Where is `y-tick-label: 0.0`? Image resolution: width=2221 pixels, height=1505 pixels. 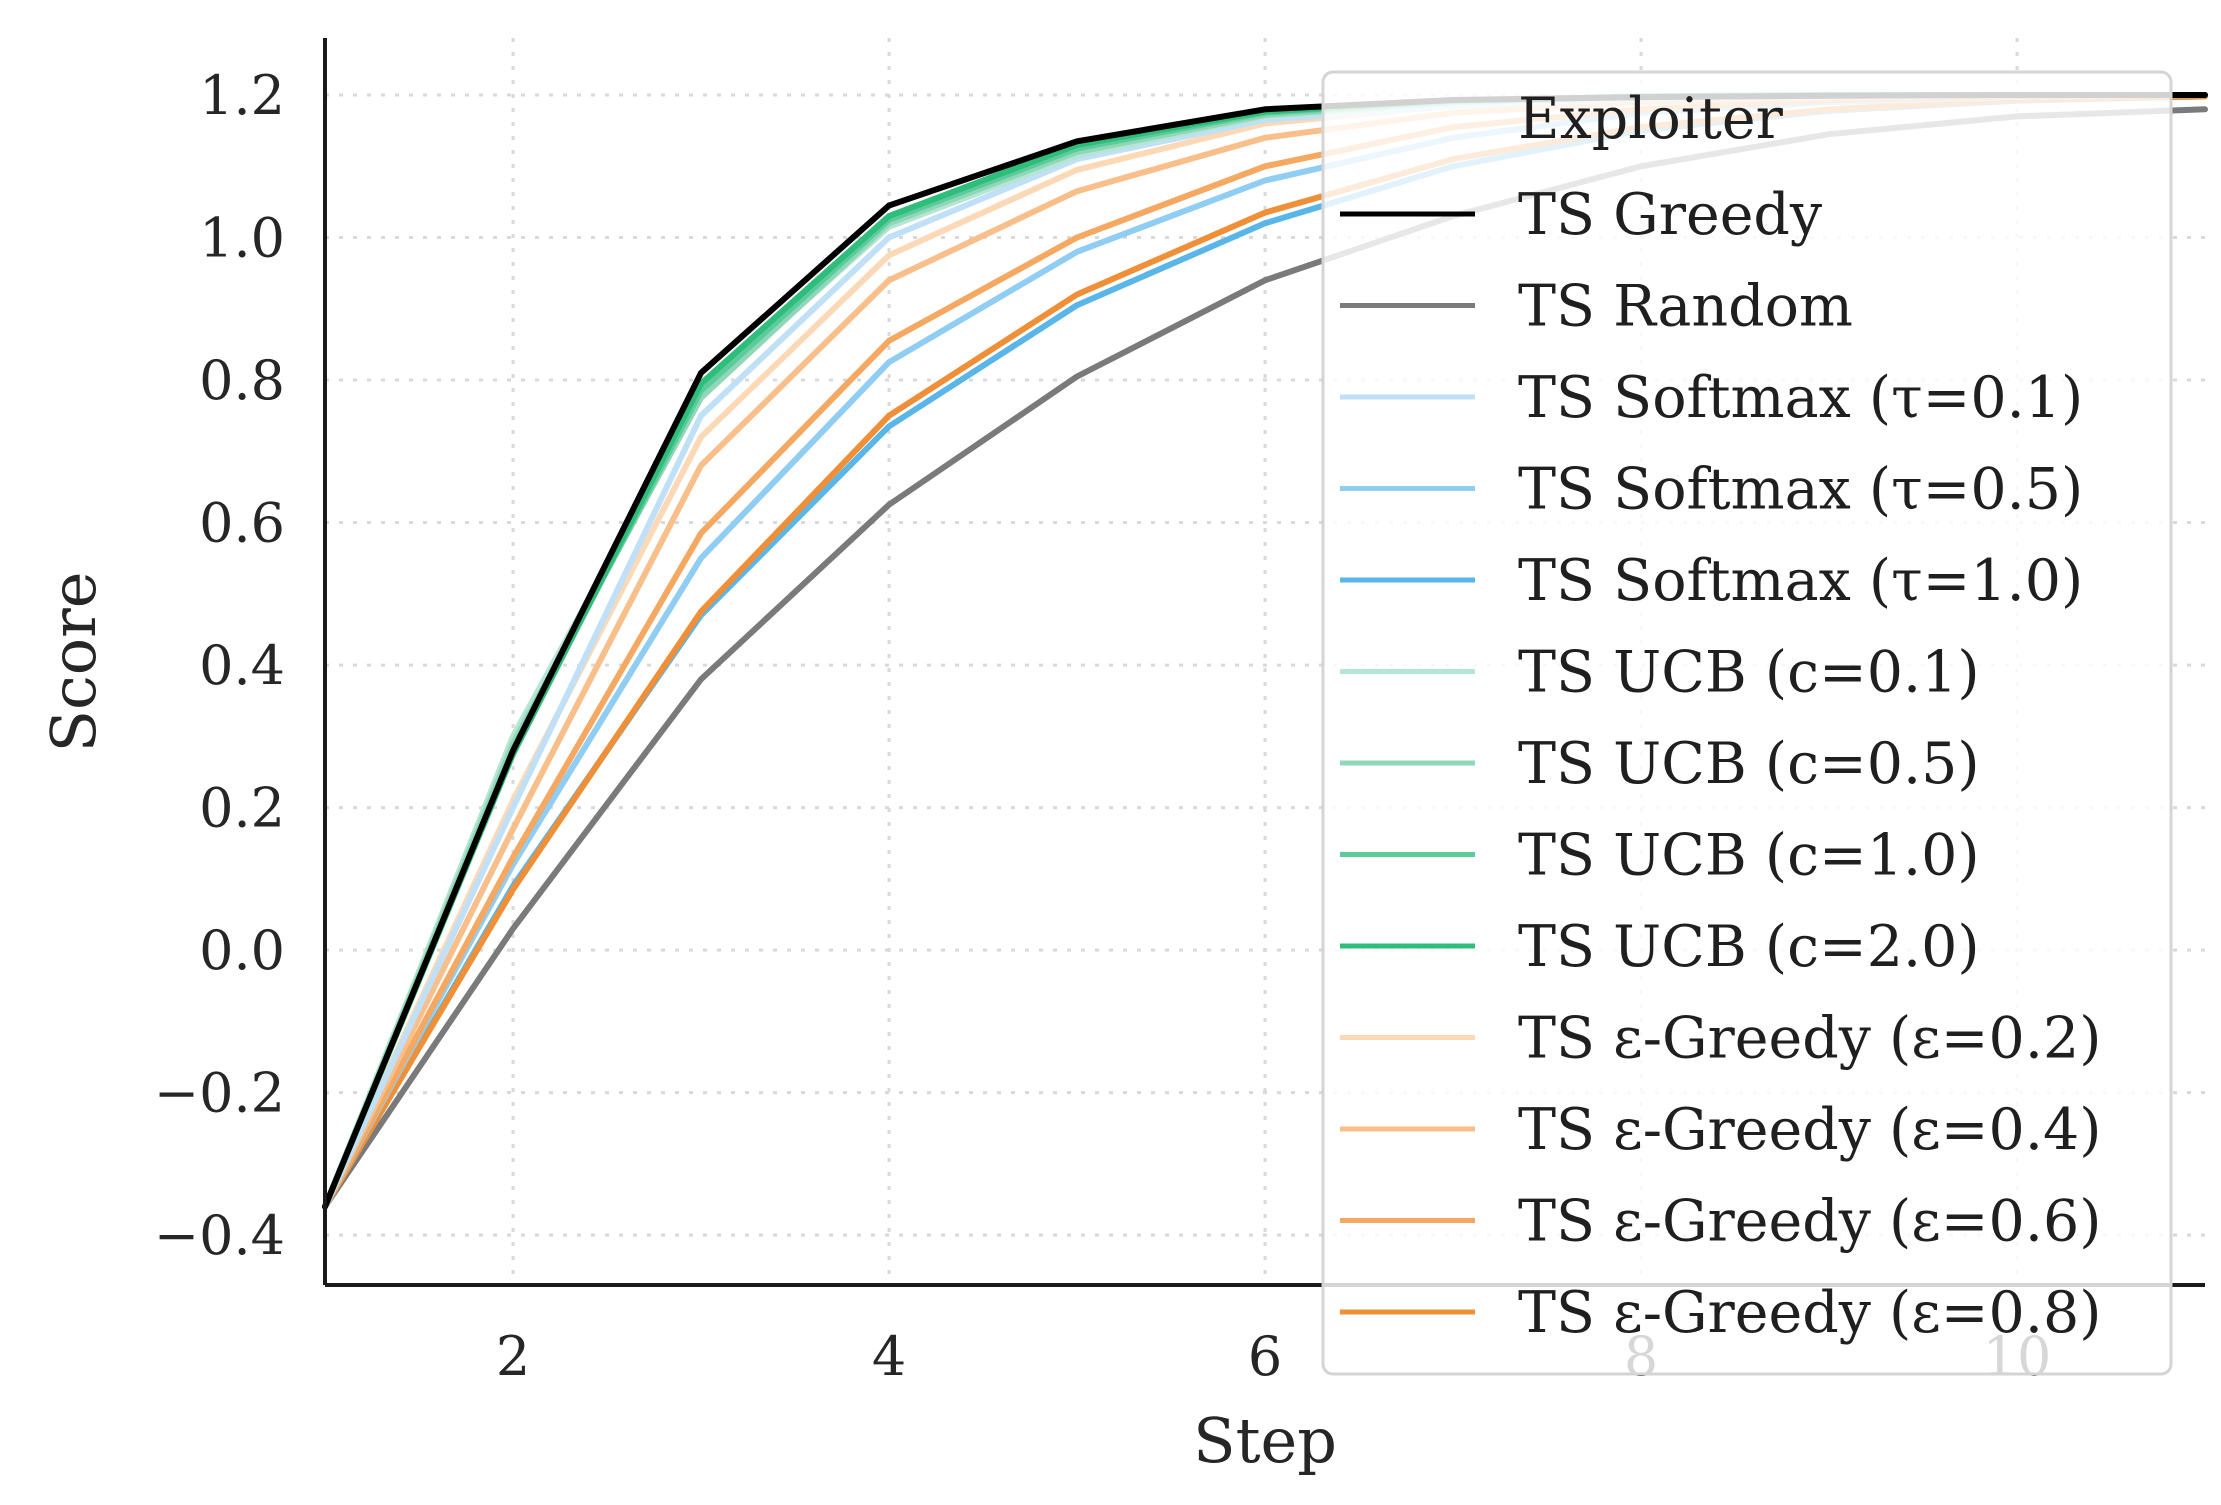 y-tick-label: 0.0 is located at coordinates (242, 950).